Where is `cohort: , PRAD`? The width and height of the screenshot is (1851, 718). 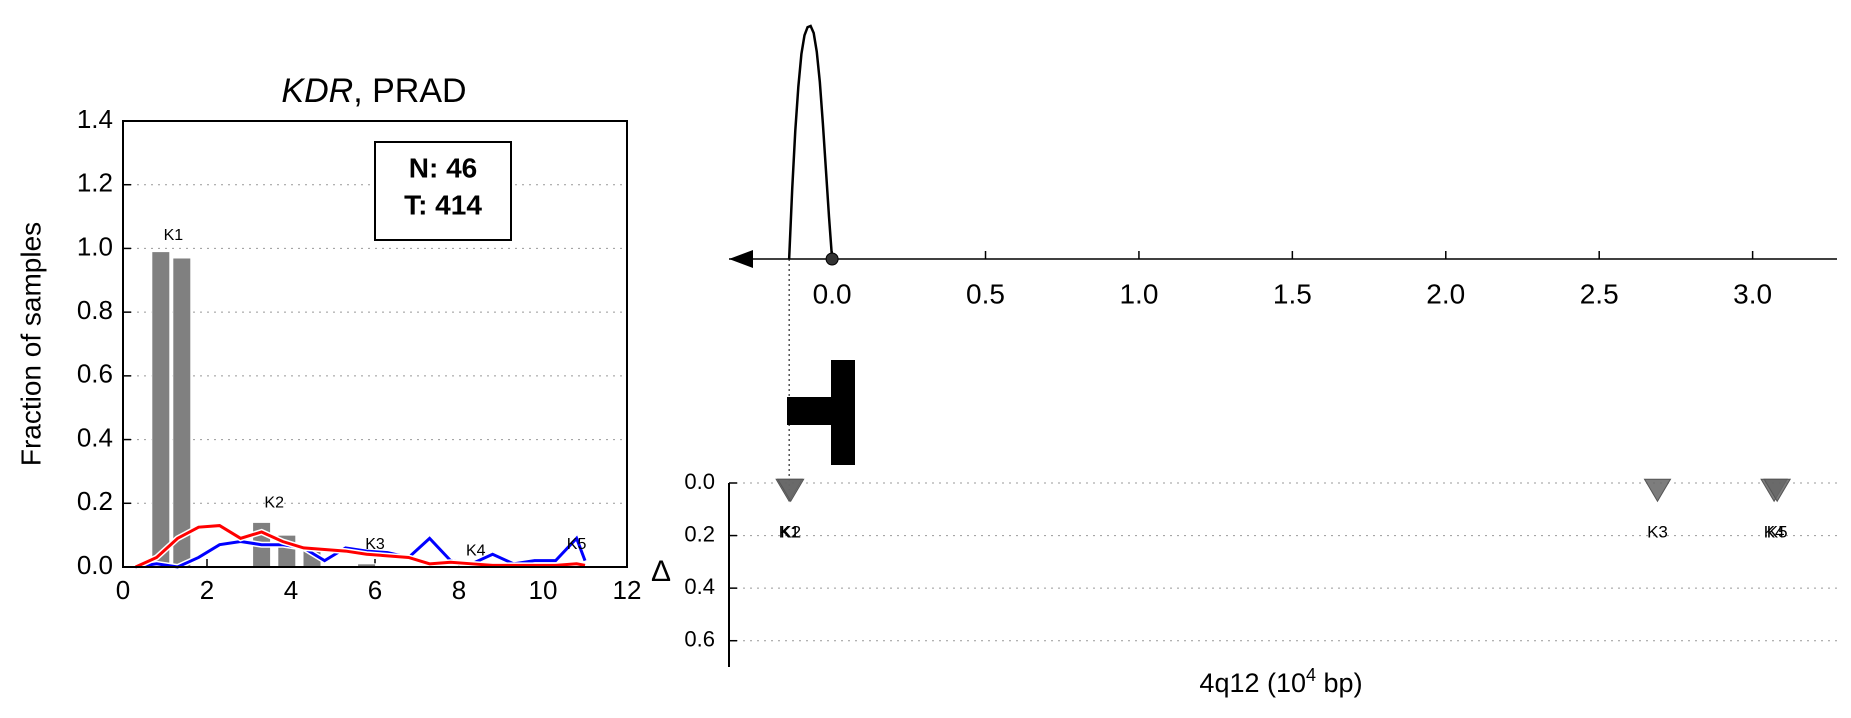
cohort: , PRAD is located at coordinates (409, 91).